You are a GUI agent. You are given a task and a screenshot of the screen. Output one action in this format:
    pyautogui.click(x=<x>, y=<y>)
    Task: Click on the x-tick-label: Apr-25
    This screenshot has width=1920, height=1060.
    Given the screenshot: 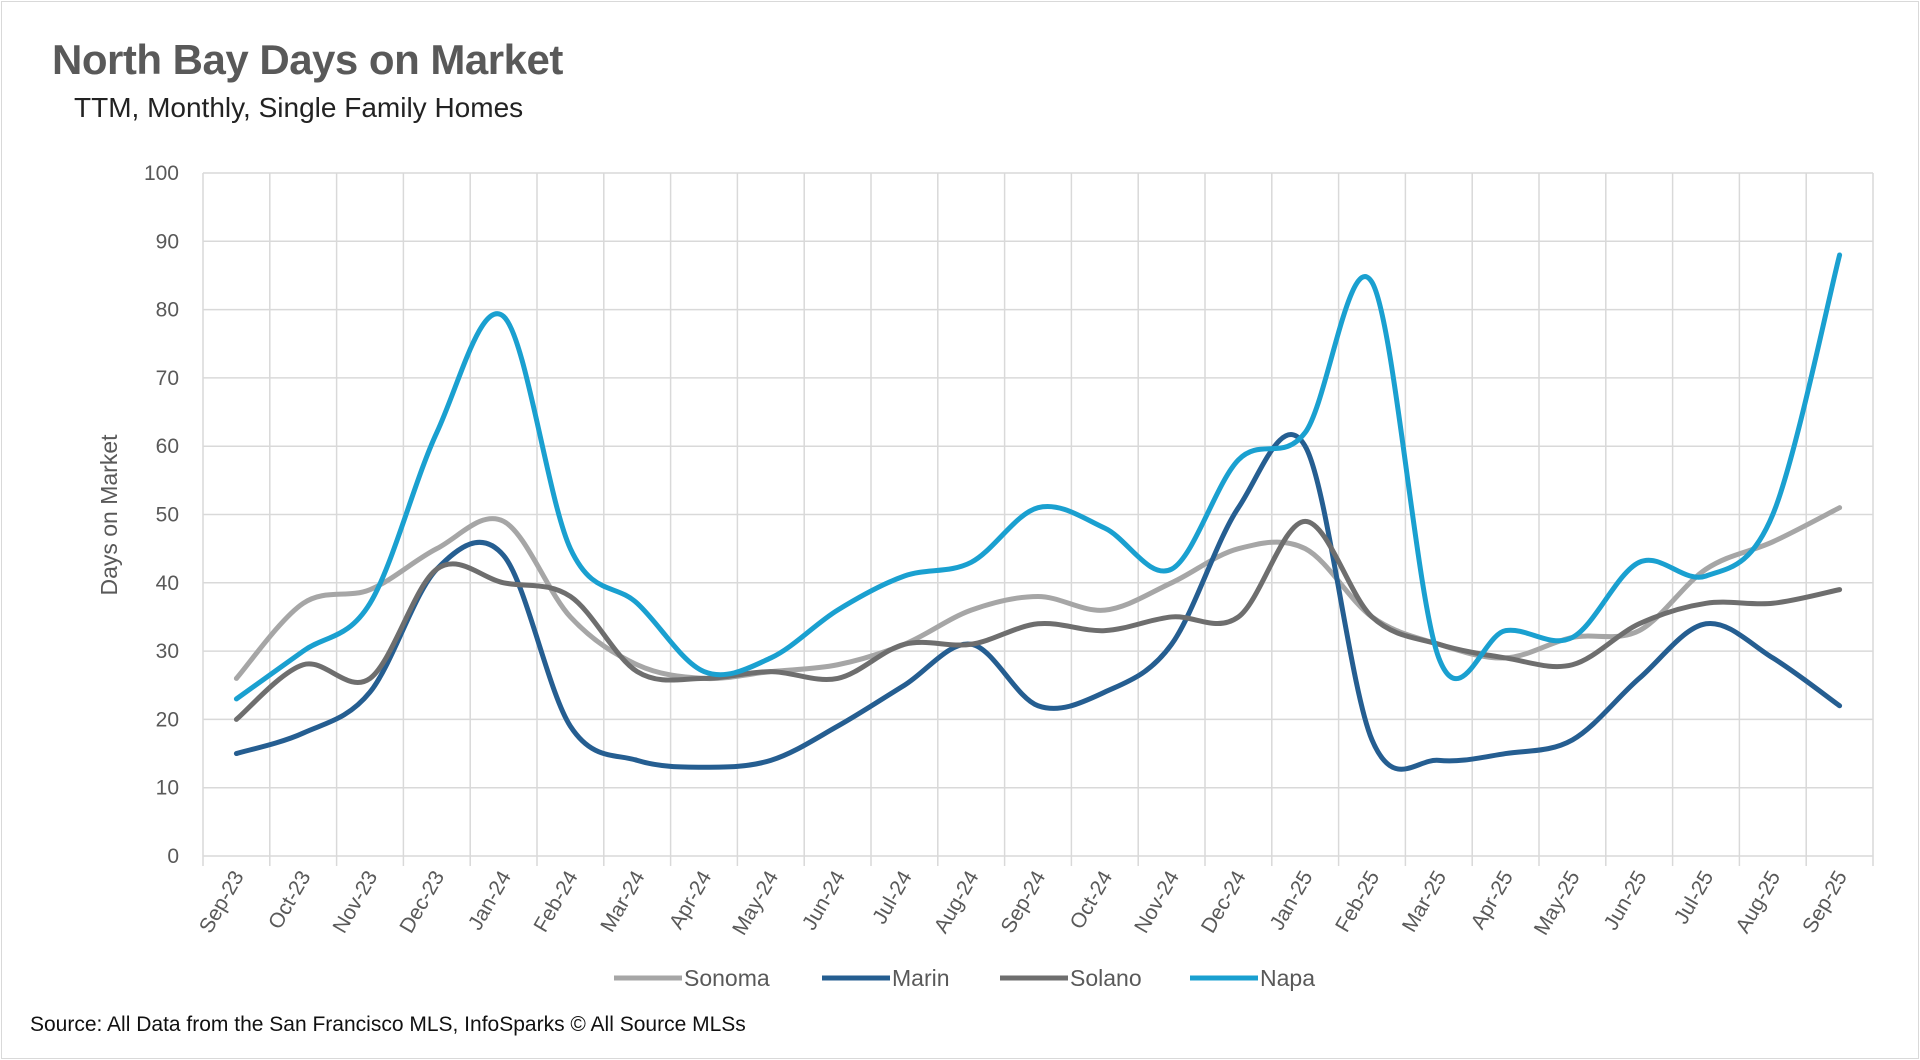 What is the action you would take?
    pyautogui.click(x=1491, y=900)
    